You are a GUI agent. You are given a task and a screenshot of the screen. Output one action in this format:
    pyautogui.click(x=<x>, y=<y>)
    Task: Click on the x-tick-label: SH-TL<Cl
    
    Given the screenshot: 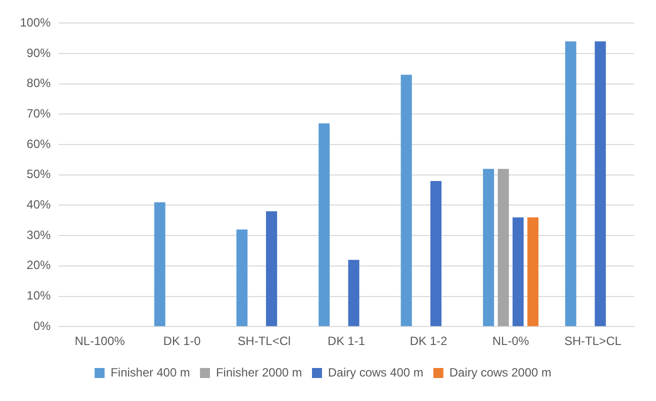 What is the action you would take?
    pyautogui.click(x=264, y=341)
    